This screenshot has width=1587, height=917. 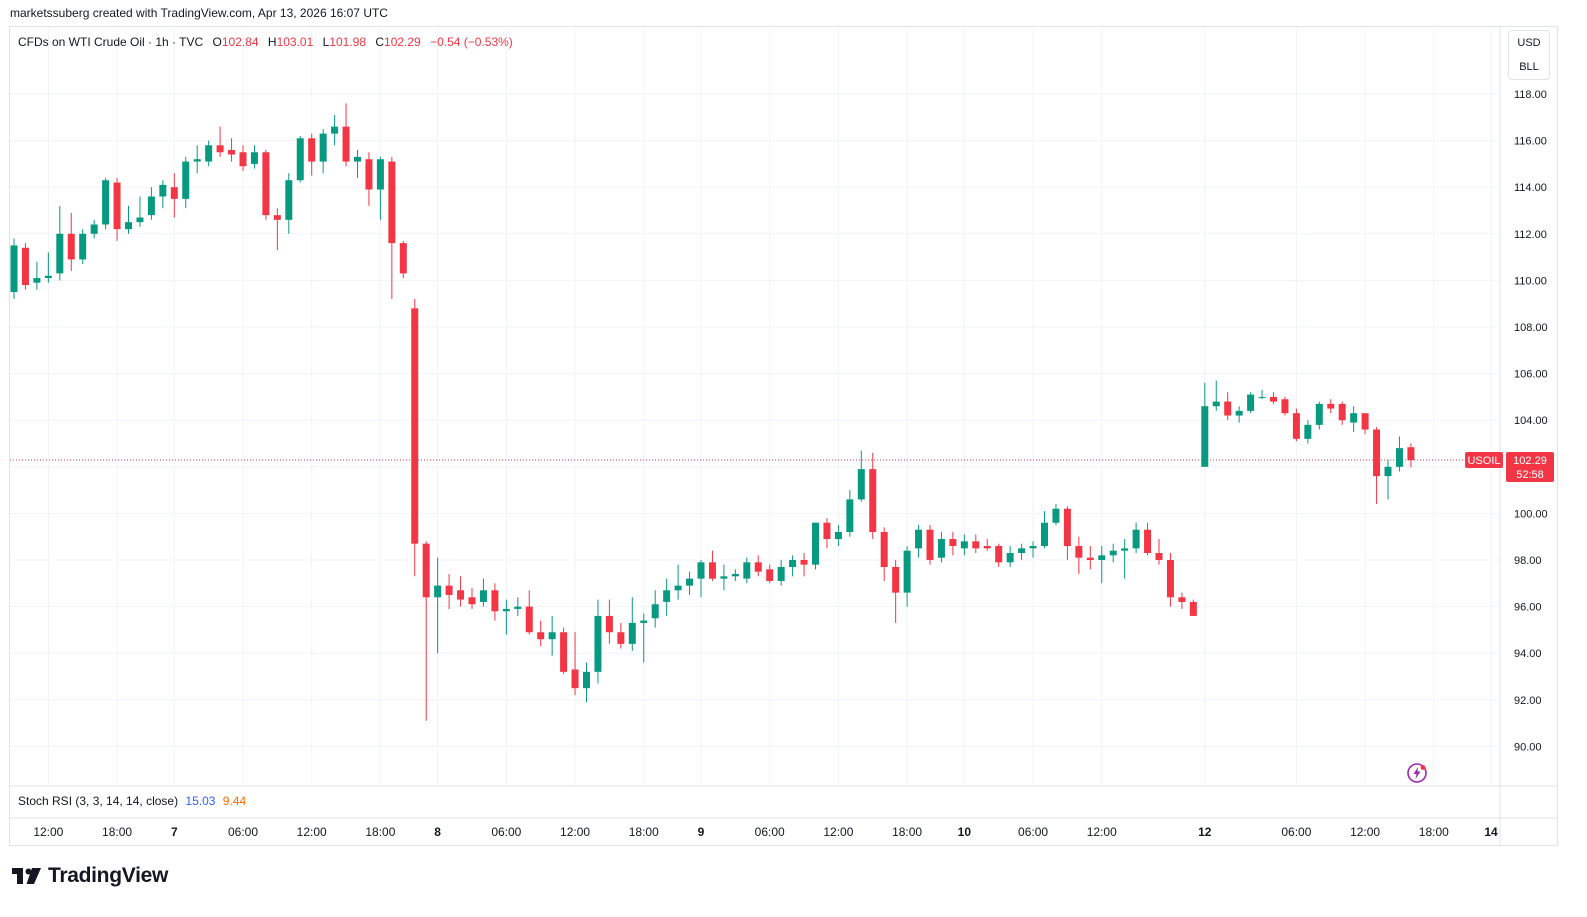 What do you see at coordinates (108, 875) in the screenshot?
I see `brand-name: TradingView` at bounding box center [108, 875].